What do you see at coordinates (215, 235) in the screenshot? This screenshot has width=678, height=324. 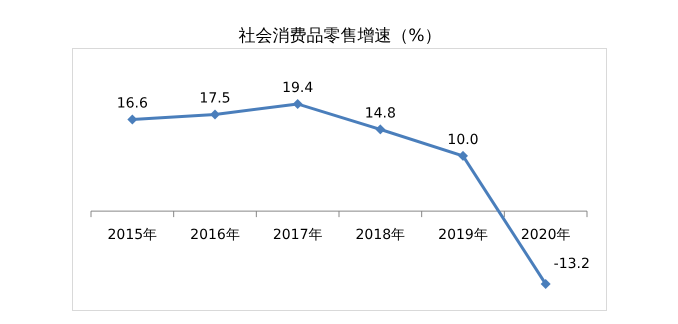 I see `x-tick-label: 2016年` at bounding box center [215, 235].